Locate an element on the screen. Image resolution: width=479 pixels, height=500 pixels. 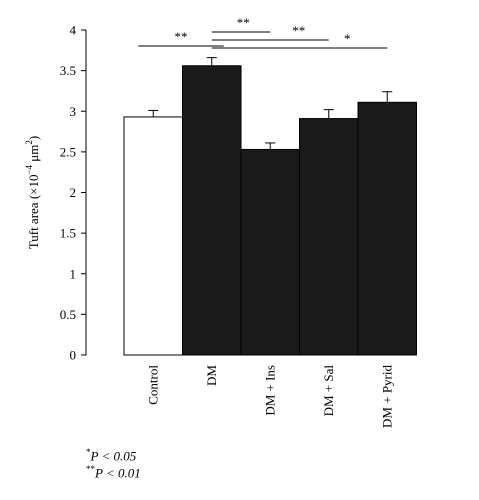
y-tick-label: 1 is located at coordinates (73, 273).